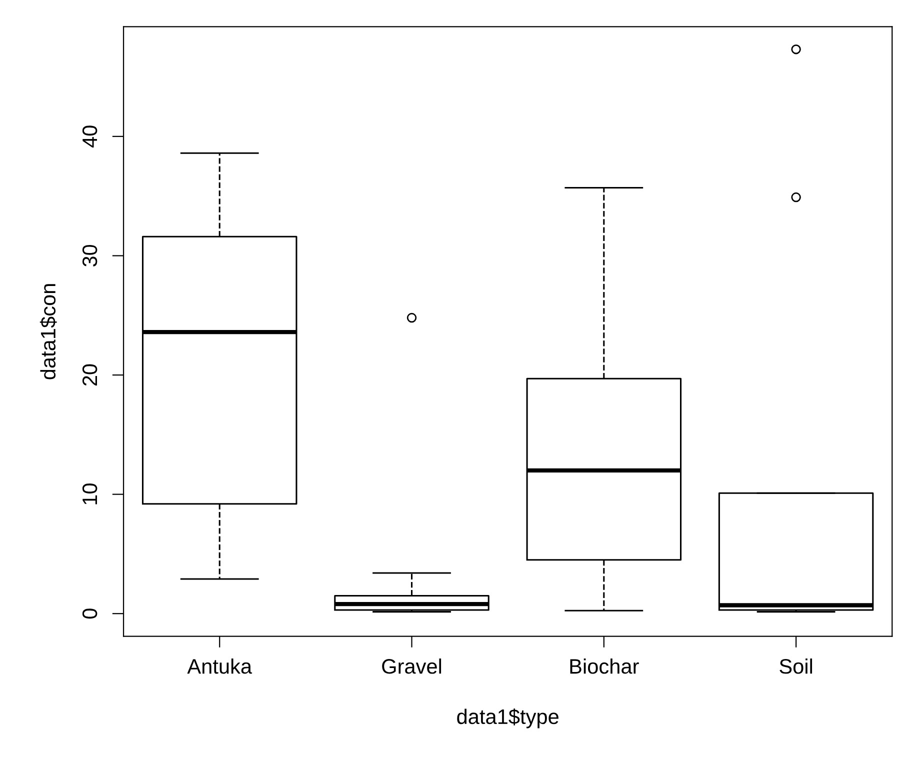 This screenshot has width=915, height=762. Describe the element at coordinates (507, 718) in the screenshot. I see `x-axis-title: data1$type` at that location.